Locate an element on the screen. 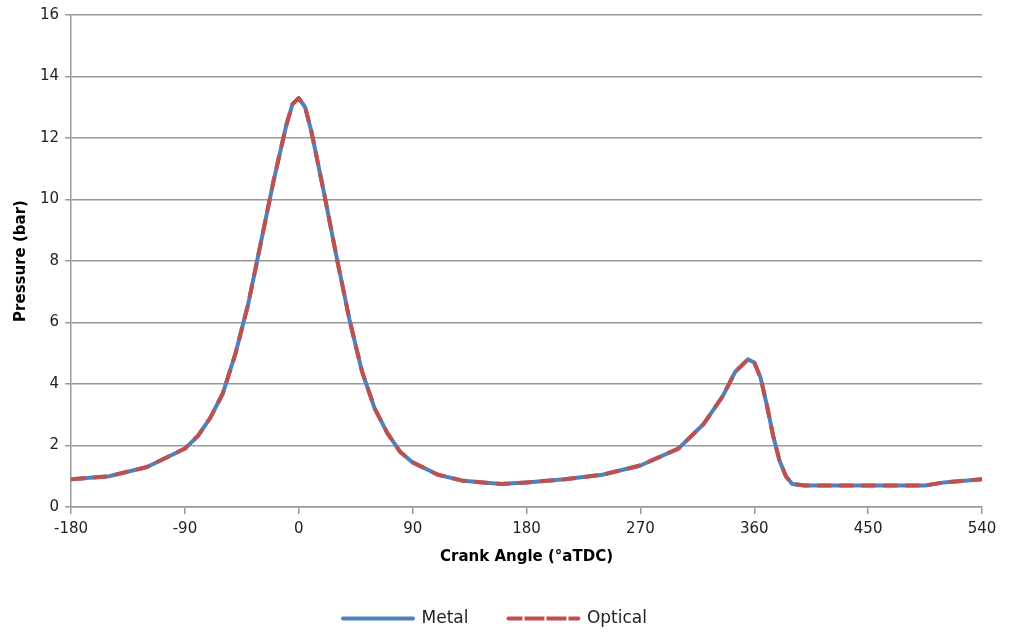 This screenshot has width=1010, height=641. x-tick-label: -180 is located at coordinates (71, 527).